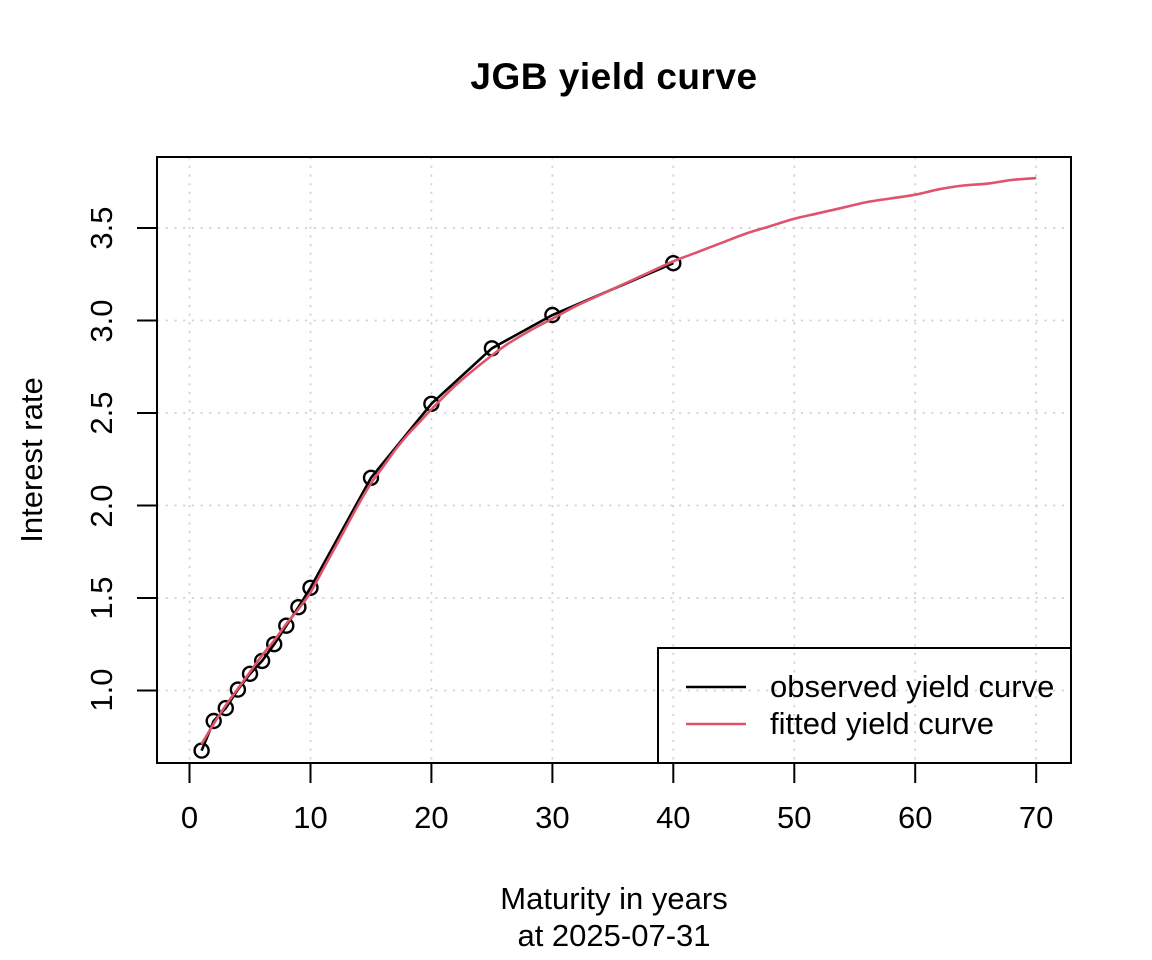 The height and width of the screenshot is (960, 1152). What do you see at coordinates (794, 817) in the screenshot?
I see `x-tick-label: 50` at bounding box center [794, 817].